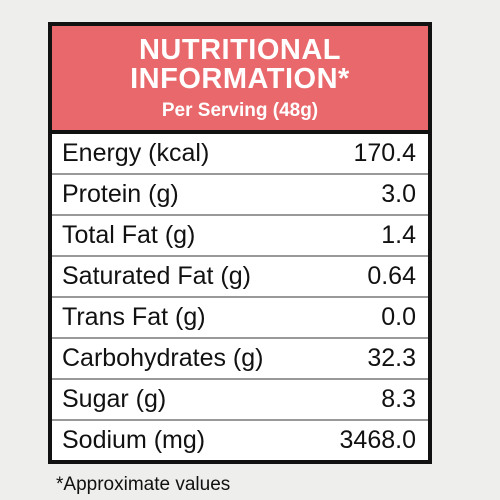 The width and height of the screenshot is (500, 500). I want to click on table-row: Saturated Fat (g) 0.64, so click(240, 277).